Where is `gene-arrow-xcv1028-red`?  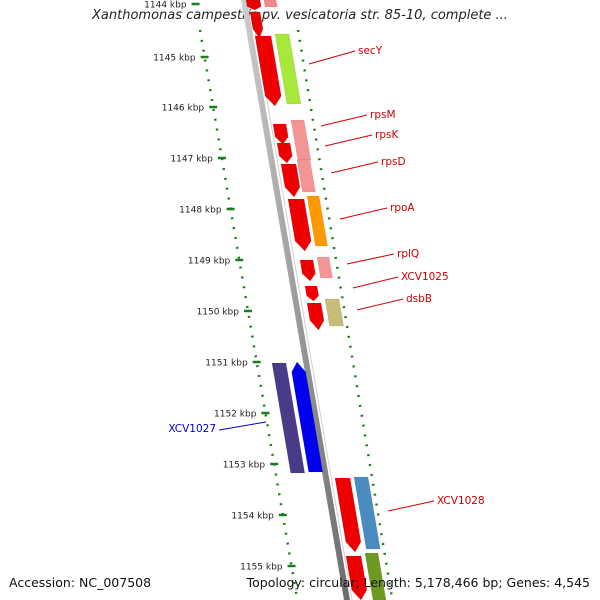 gene-arrow-xcv1028-red is located at coordinates (348, 515).